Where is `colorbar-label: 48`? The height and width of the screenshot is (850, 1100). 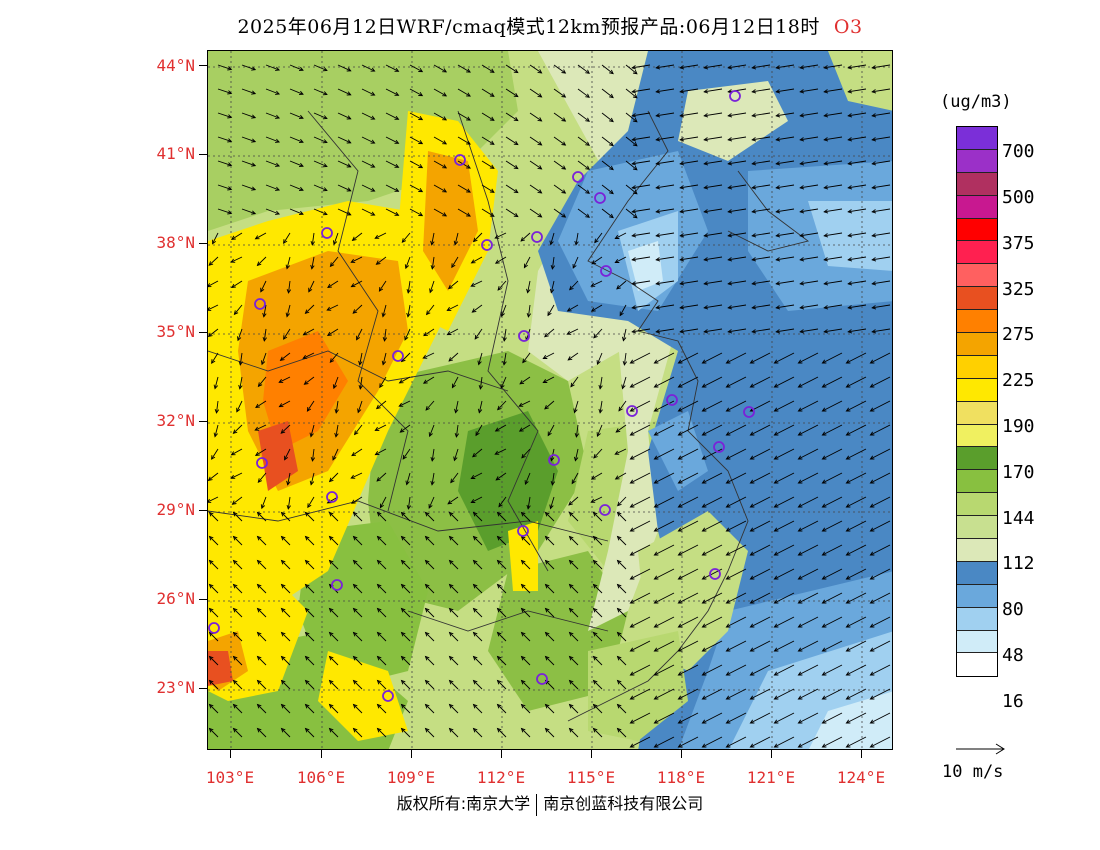
colorbar-label: 48 is located at coordinates (1013, 655).